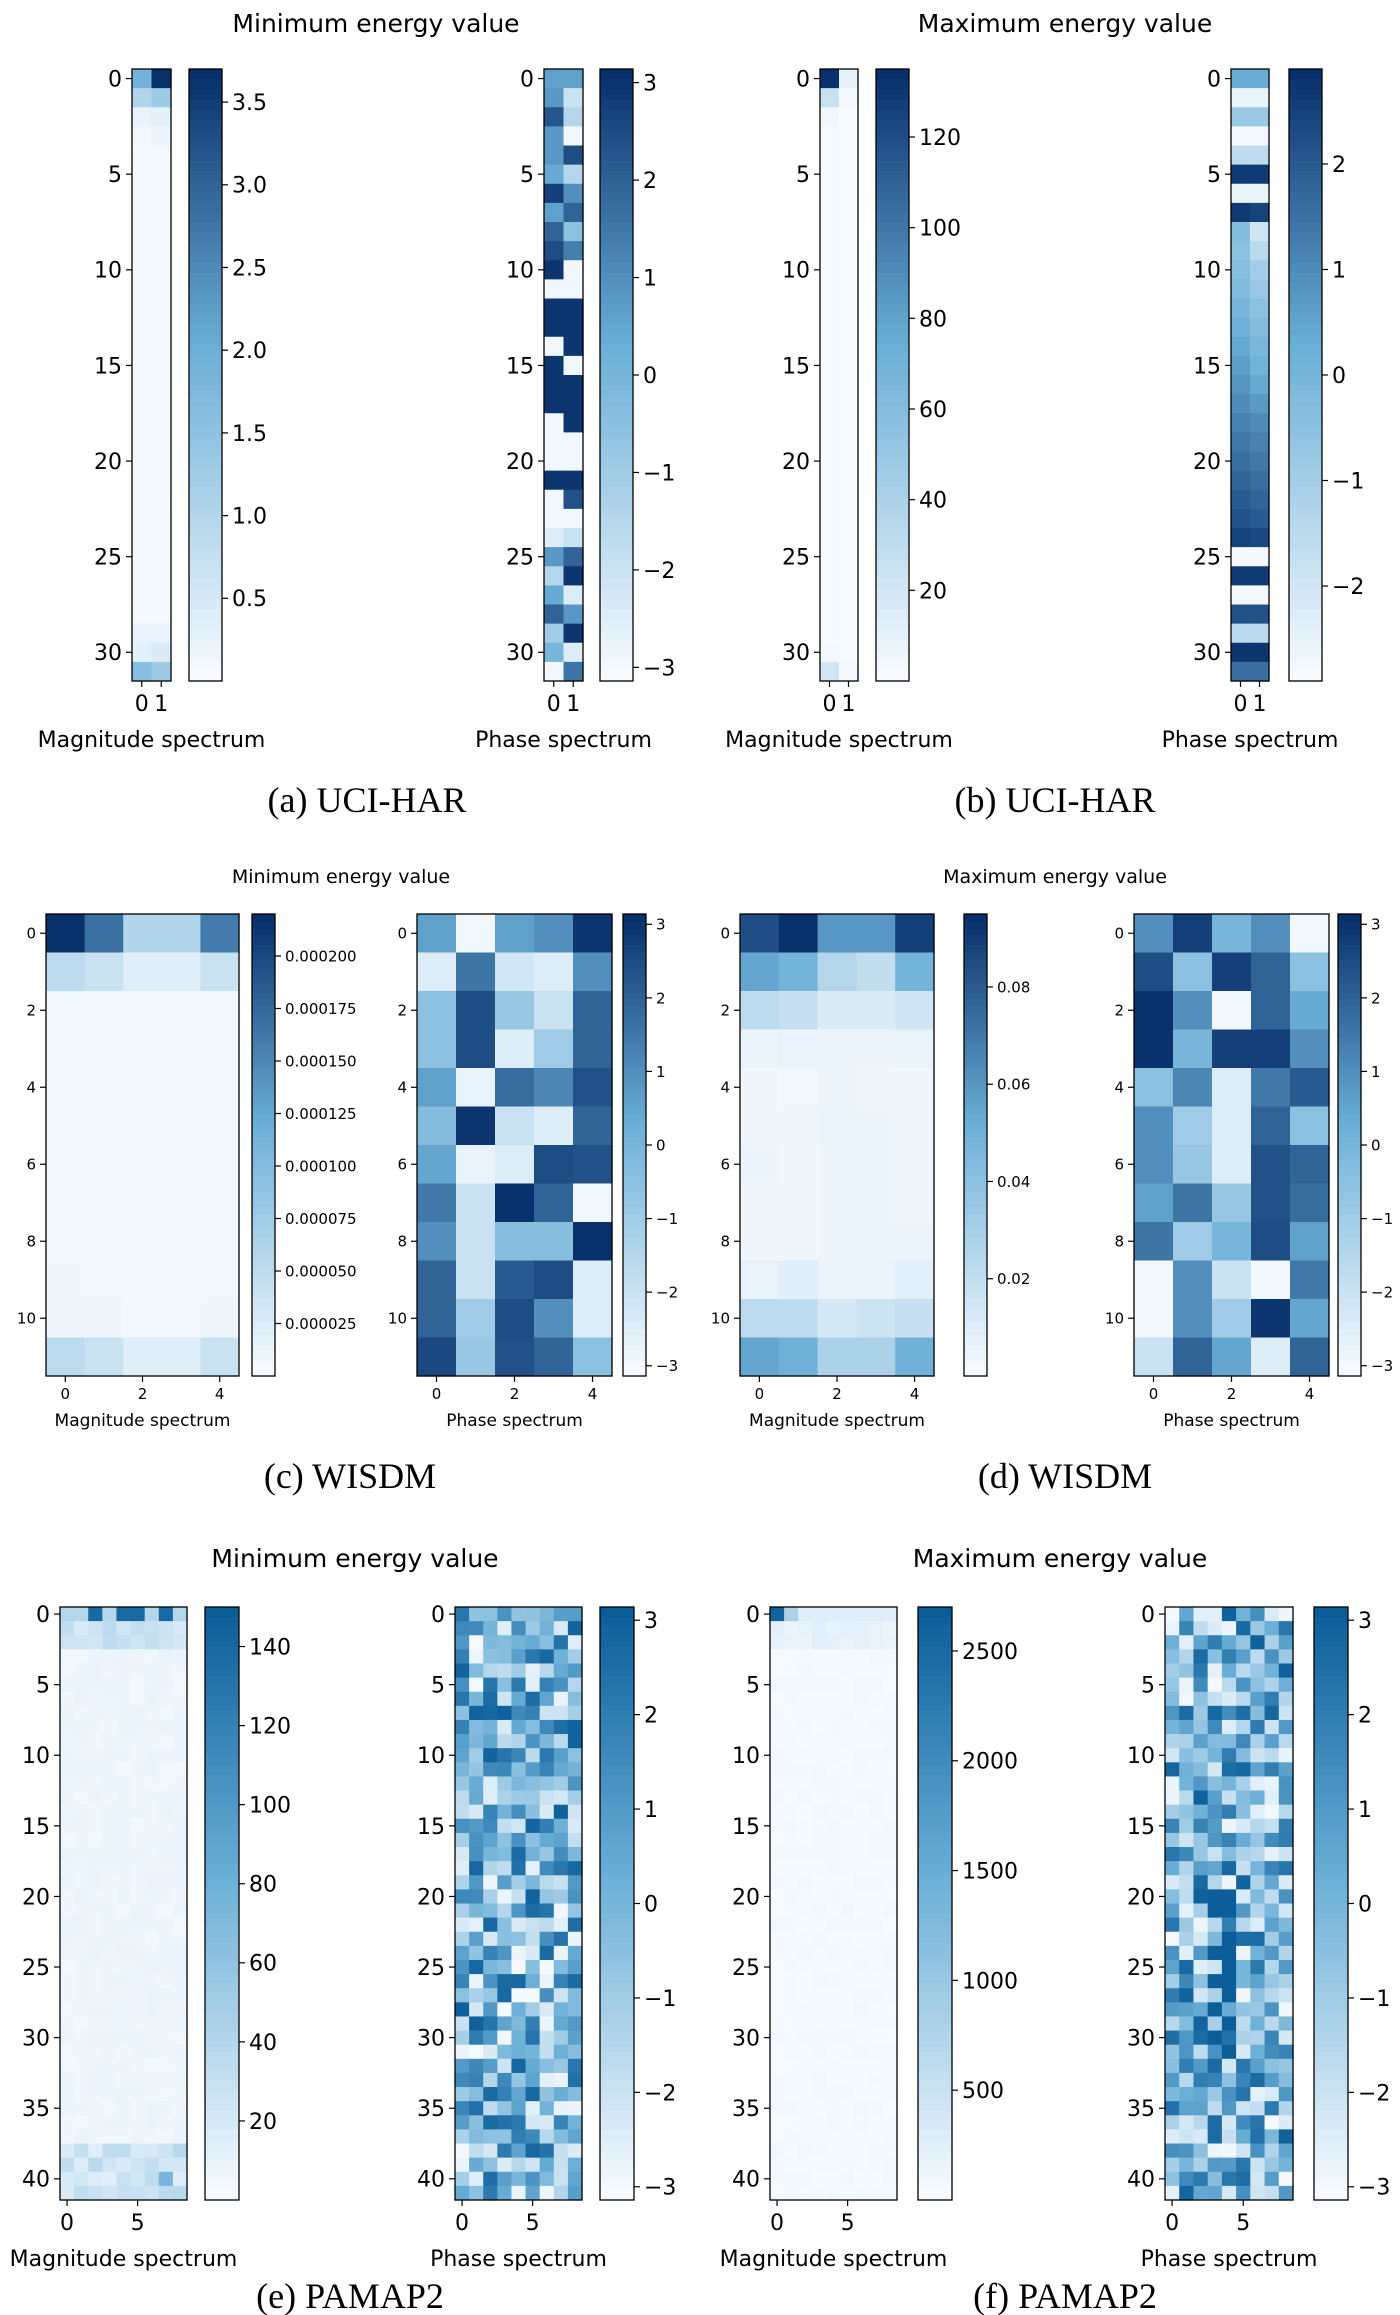  I want to click on subfigure-caption: (c) WISDM, so click(350, 1476).